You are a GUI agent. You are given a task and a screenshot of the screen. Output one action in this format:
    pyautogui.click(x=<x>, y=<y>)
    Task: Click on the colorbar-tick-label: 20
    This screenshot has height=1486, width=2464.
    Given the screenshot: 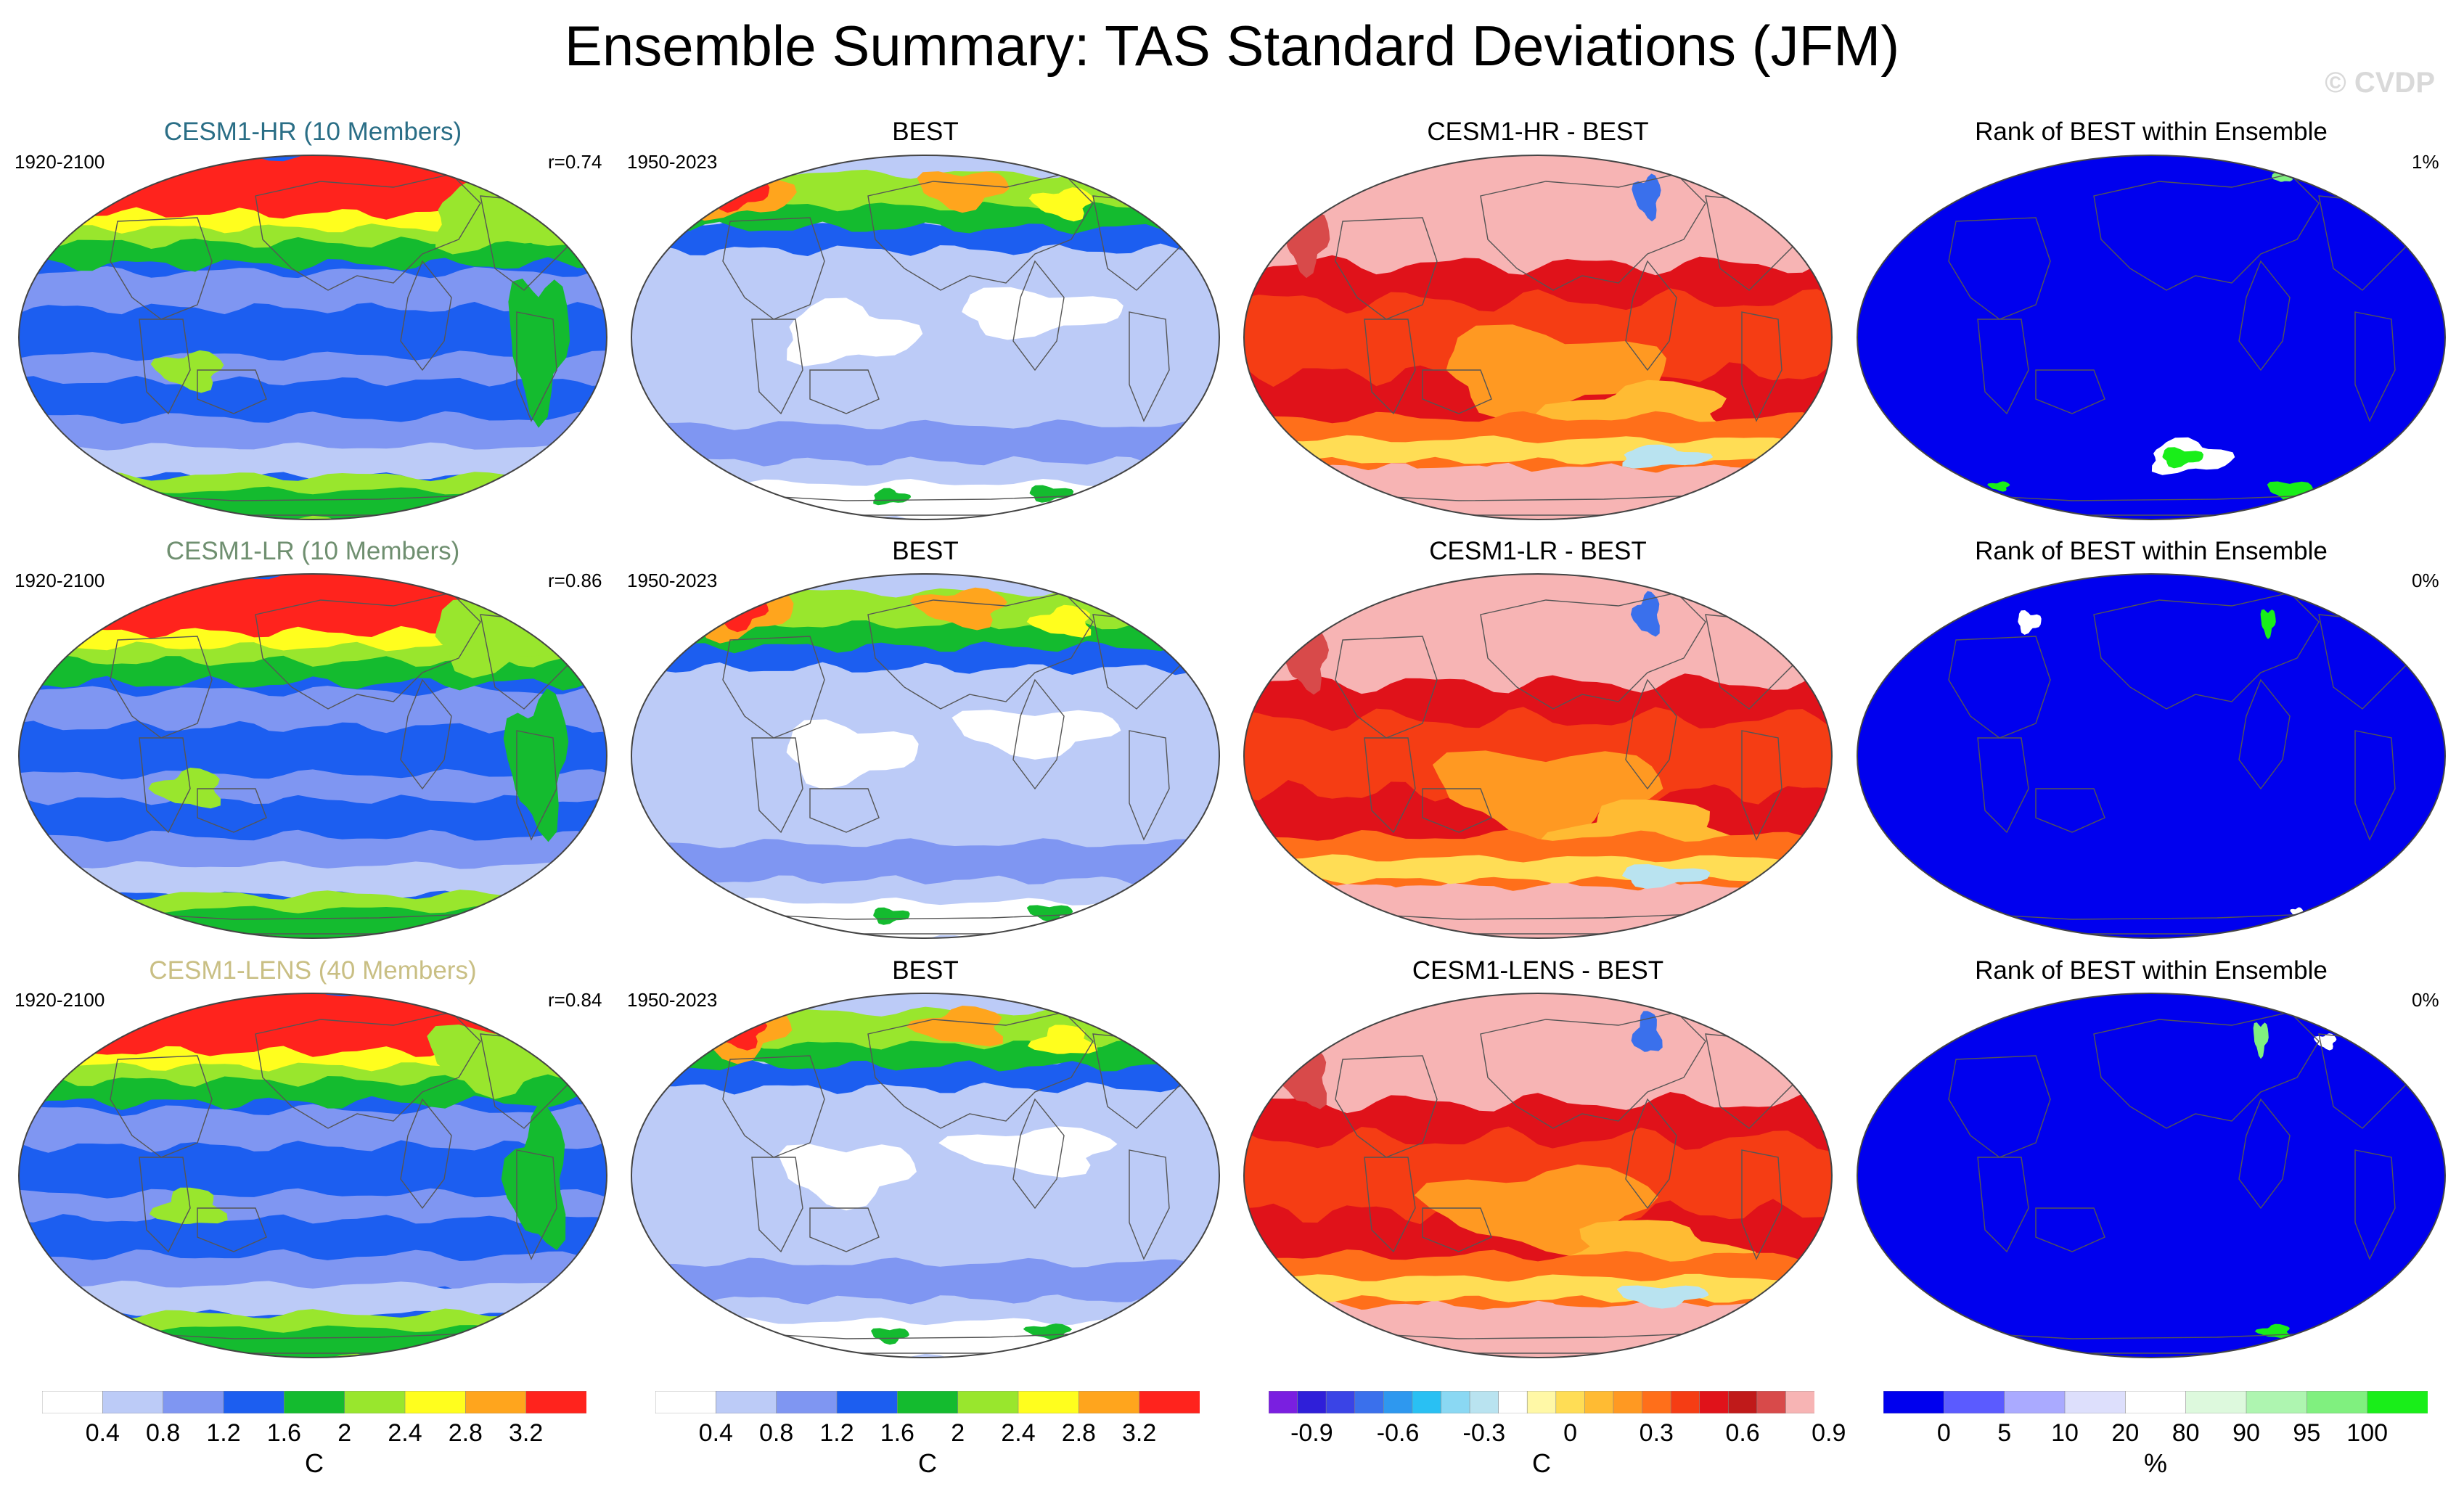 What is the action you would take?
    pyautogui.click(x=2125, y=1433)
    